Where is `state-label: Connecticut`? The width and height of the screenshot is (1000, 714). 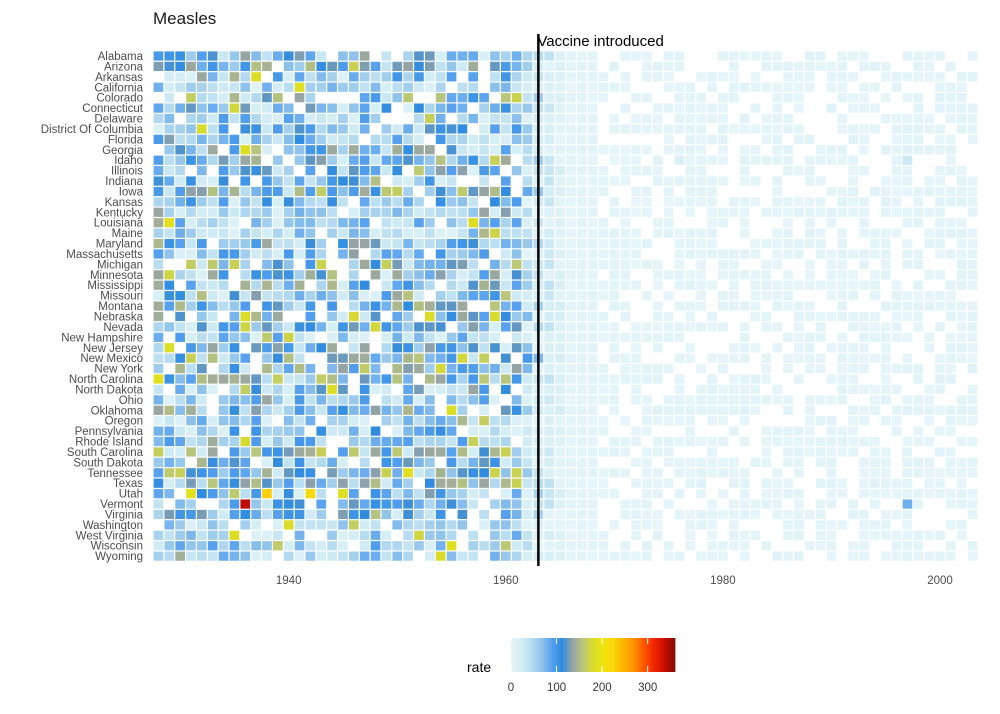 state-label: Connecticut is located at coordinates (113, 109).